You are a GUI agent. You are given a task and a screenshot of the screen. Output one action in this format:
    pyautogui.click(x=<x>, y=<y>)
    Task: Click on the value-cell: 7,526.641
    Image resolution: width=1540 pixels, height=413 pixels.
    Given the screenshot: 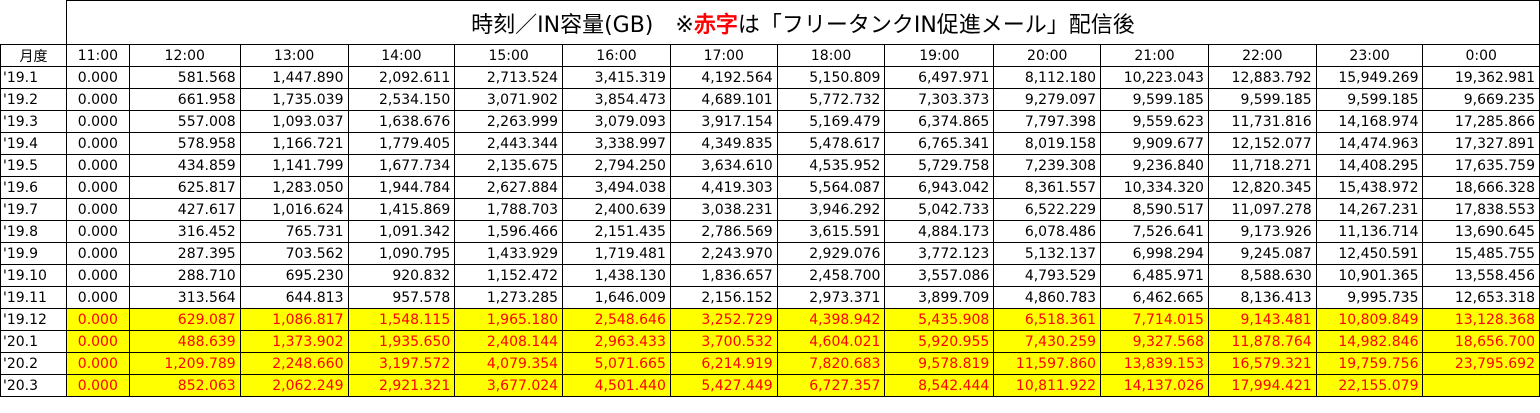 What is the action you would take?
    pyautogui.click(x=1154, y=231)
    